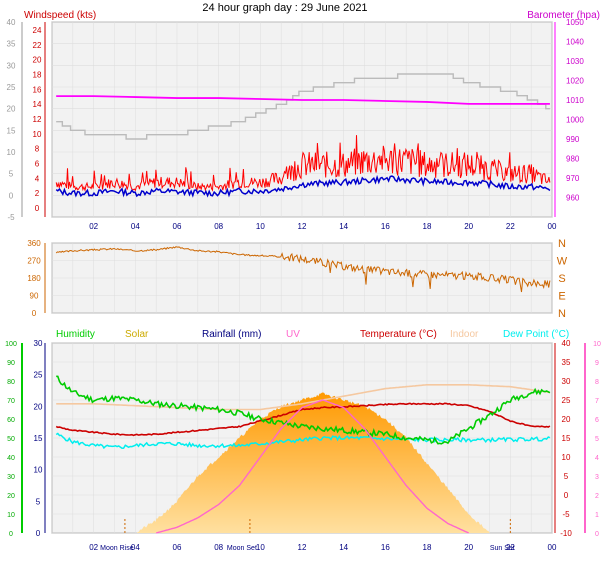  What do you see at coordinates (566, 362) in the screenshot?
I see `tick-label: 35` at bounding box center [566, 362].